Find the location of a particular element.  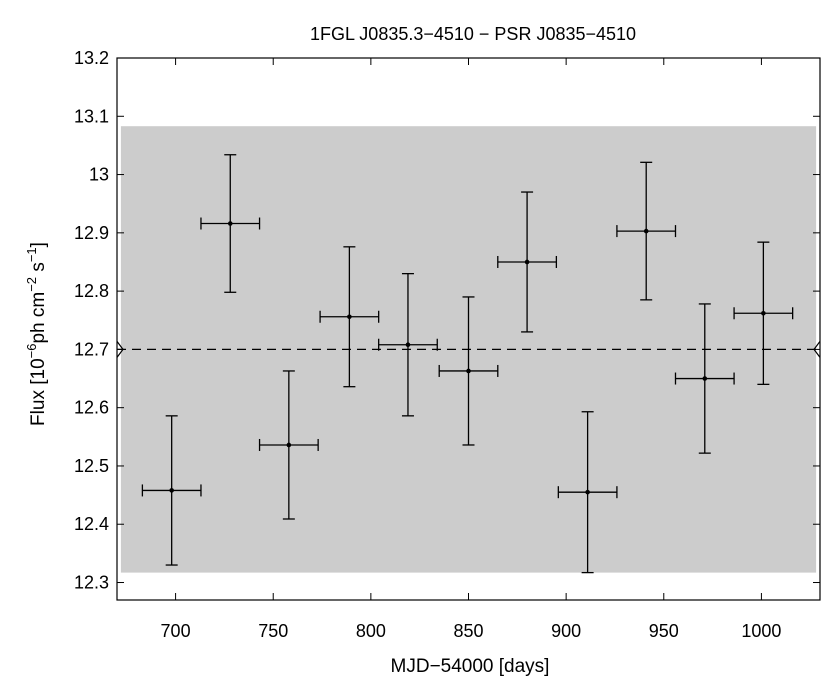

x-tick-label: 700 is located at coordinates (176, 631).